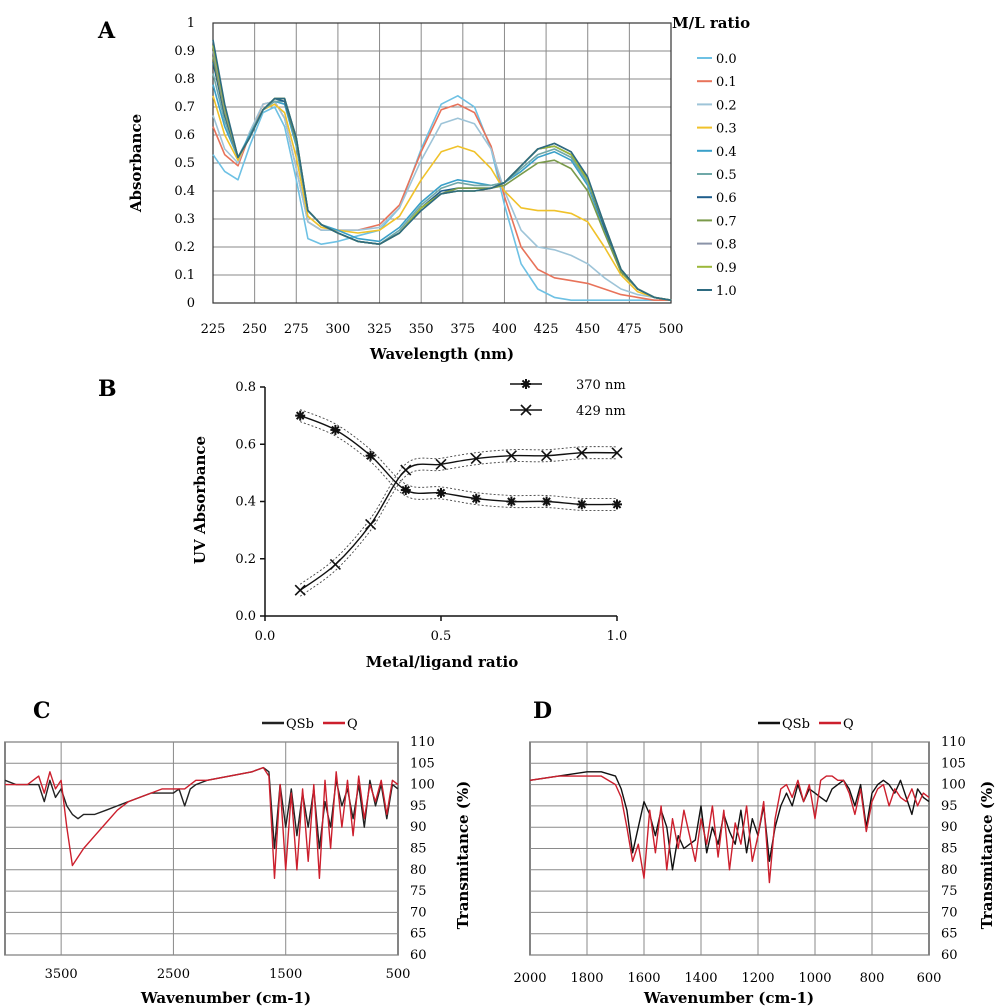  I want to click on panel-a-legend-label: 1.0, so click(726, 291).